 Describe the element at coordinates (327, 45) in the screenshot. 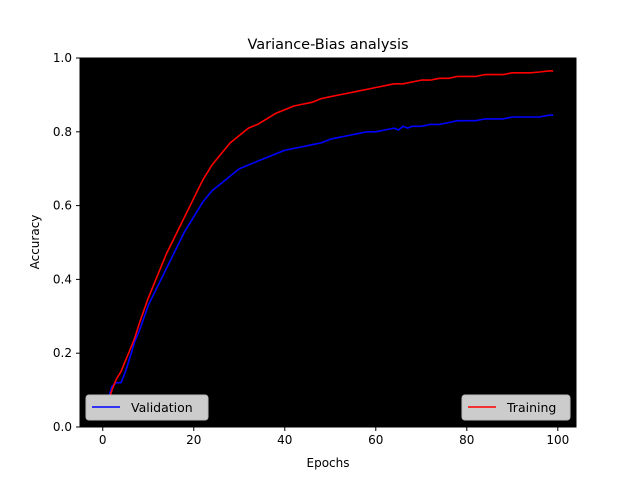

I see `chart-title: Variance-Bias analysis` at that location.